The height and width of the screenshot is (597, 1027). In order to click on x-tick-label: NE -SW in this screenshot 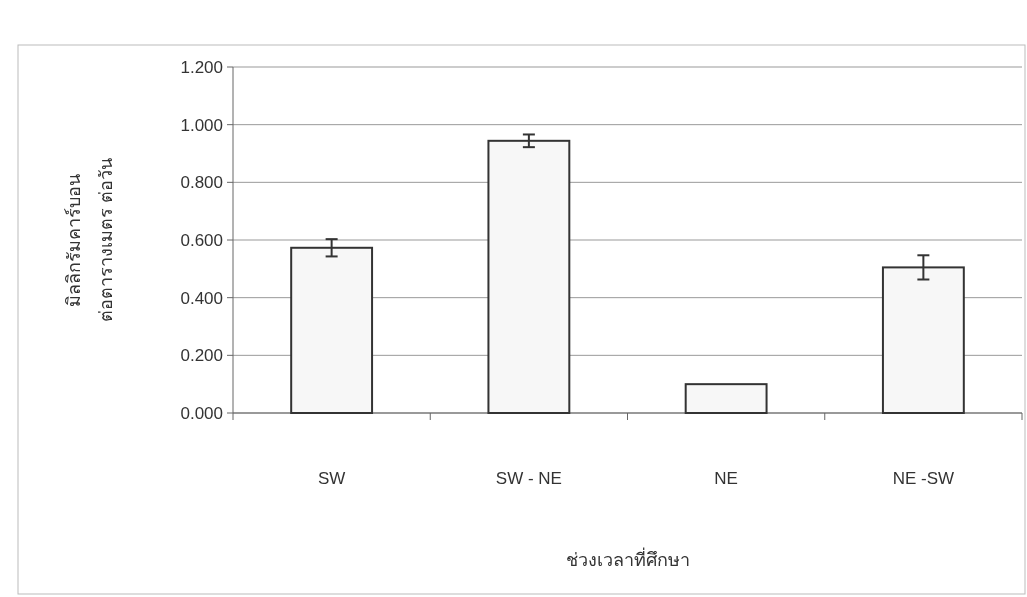, I will do `click(923, 478)`.